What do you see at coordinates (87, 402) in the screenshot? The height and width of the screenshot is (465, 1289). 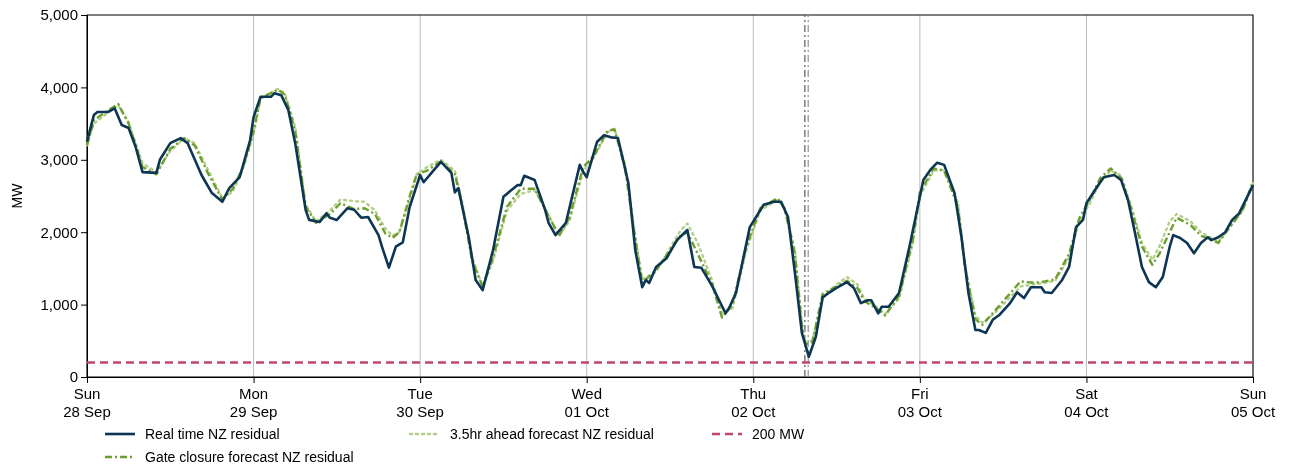 I see `x-tick-label: Sun 28 Sep` at bounding box center [87, 402].